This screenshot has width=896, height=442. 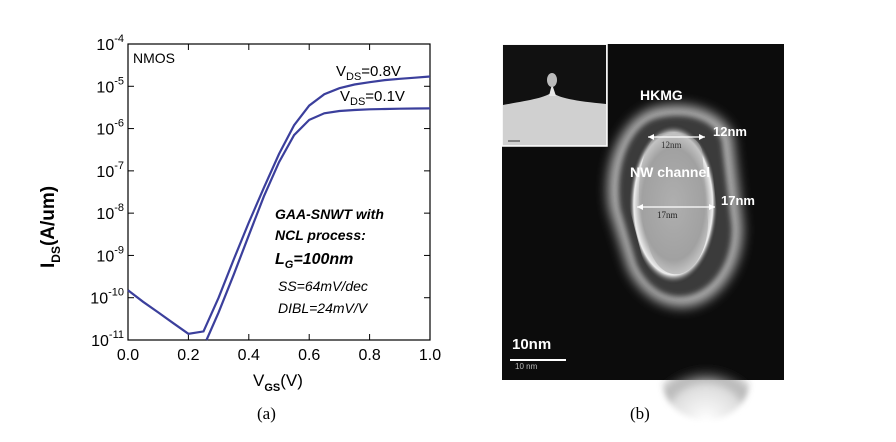 What do you see at coordinates (323, 308) in the screenshot?
I see `dibl-label: DIBL=24mV/V` at bounding box center [323, 308].